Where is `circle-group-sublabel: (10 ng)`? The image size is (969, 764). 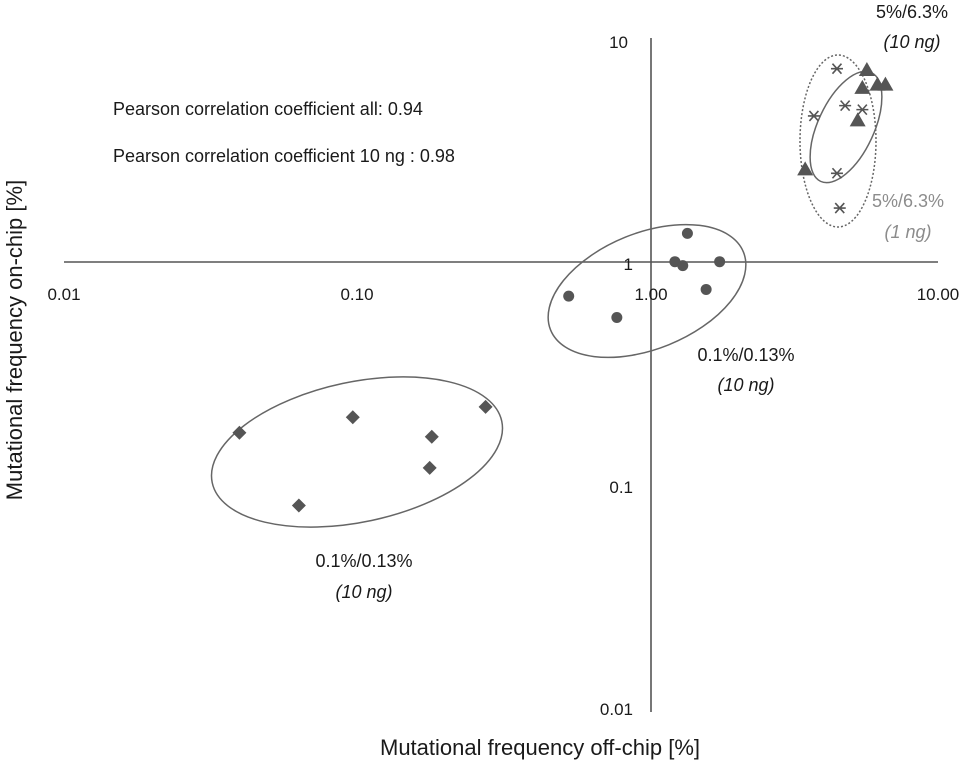 circle-group-sublabel: (10 ng) is located at coordinates (745, 385).